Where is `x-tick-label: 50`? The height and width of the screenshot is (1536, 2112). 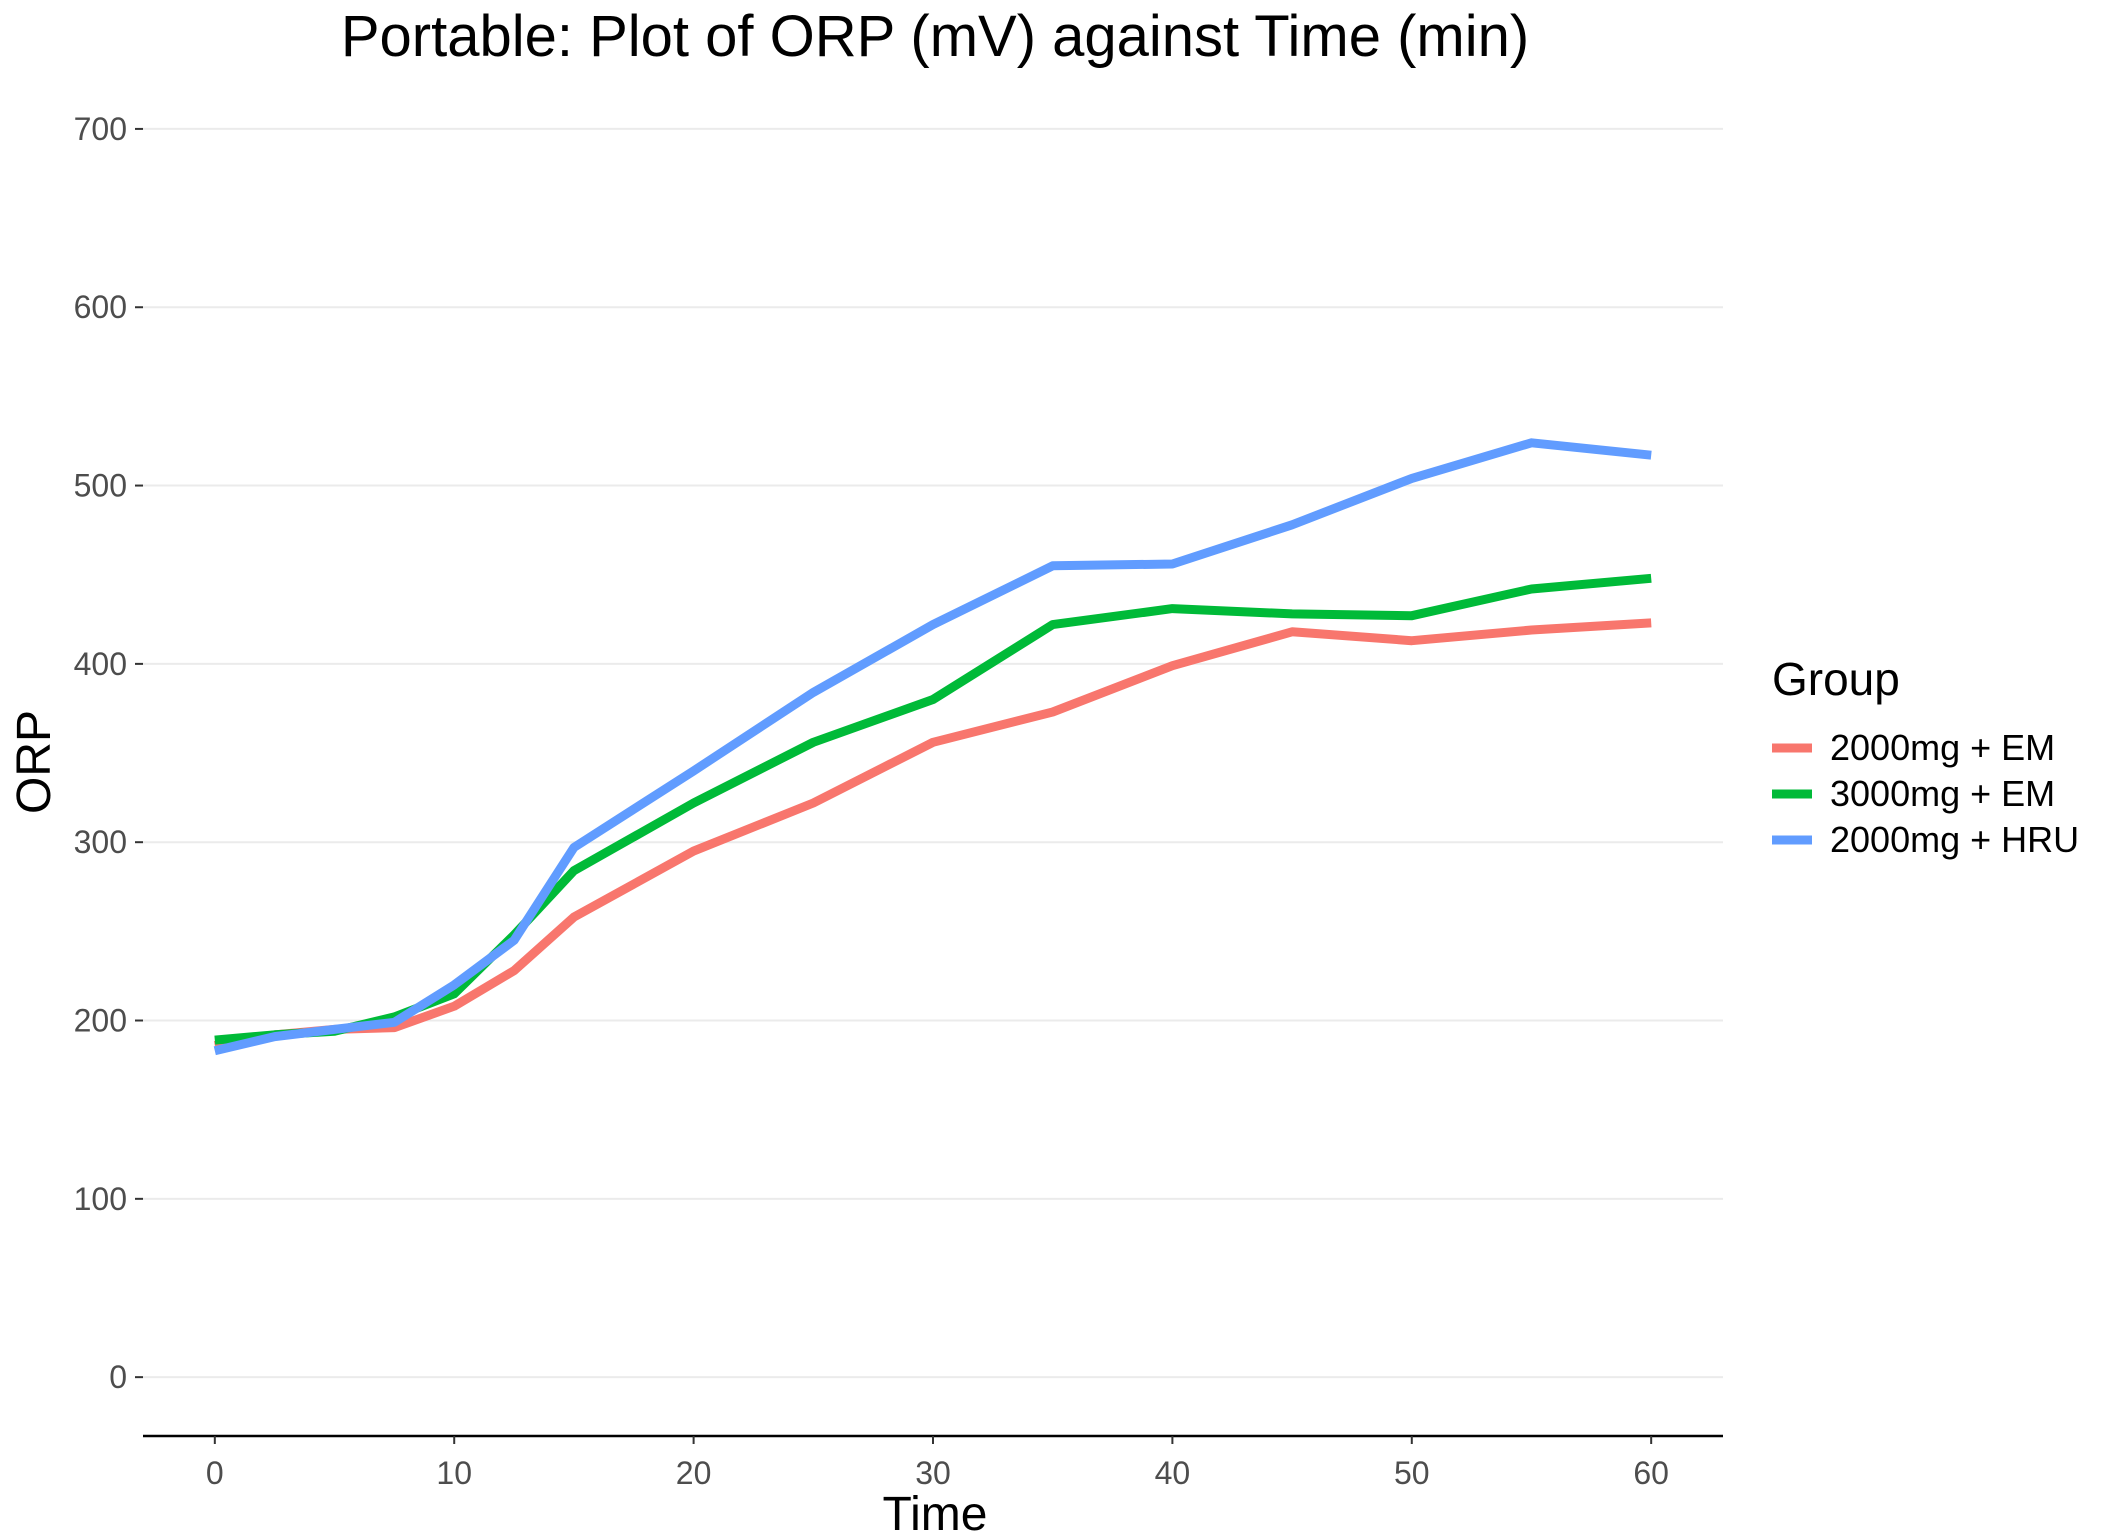 x-tick-label: 50 is located at coordinates (1412, 1473).